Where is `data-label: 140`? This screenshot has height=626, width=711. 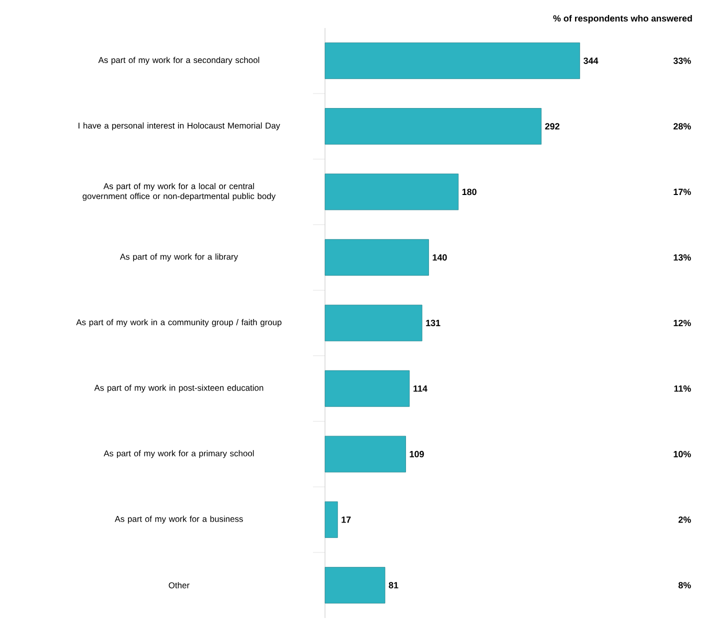
data-label: 140 is located at coordinates (439, 257).